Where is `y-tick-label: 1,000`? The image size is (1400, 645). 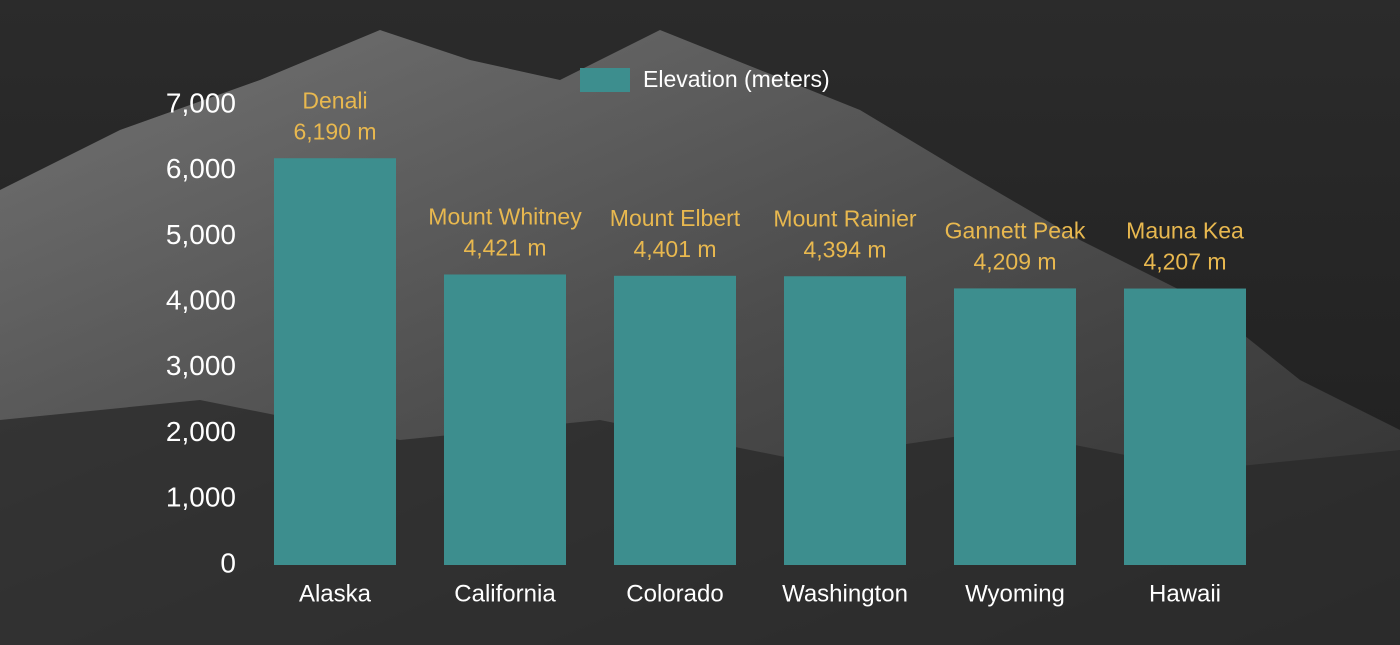
y-tick-label: 1,000 is located at coordinates (201, 497).